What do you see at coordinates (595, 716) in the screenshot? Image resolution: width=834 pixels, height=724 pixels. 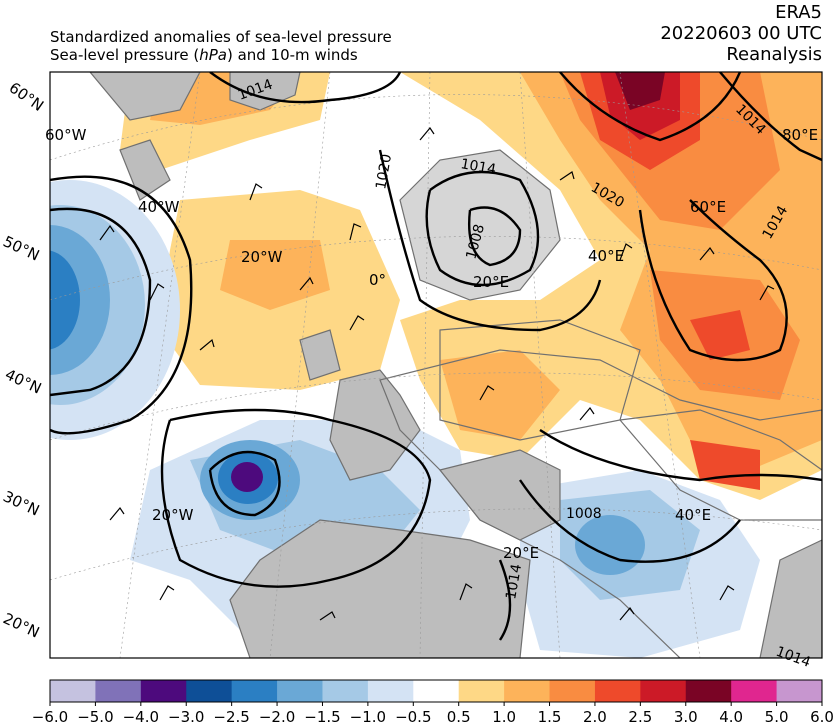 I see `colorbar-tick-label: 2.0` at bounding box center [595, 716].